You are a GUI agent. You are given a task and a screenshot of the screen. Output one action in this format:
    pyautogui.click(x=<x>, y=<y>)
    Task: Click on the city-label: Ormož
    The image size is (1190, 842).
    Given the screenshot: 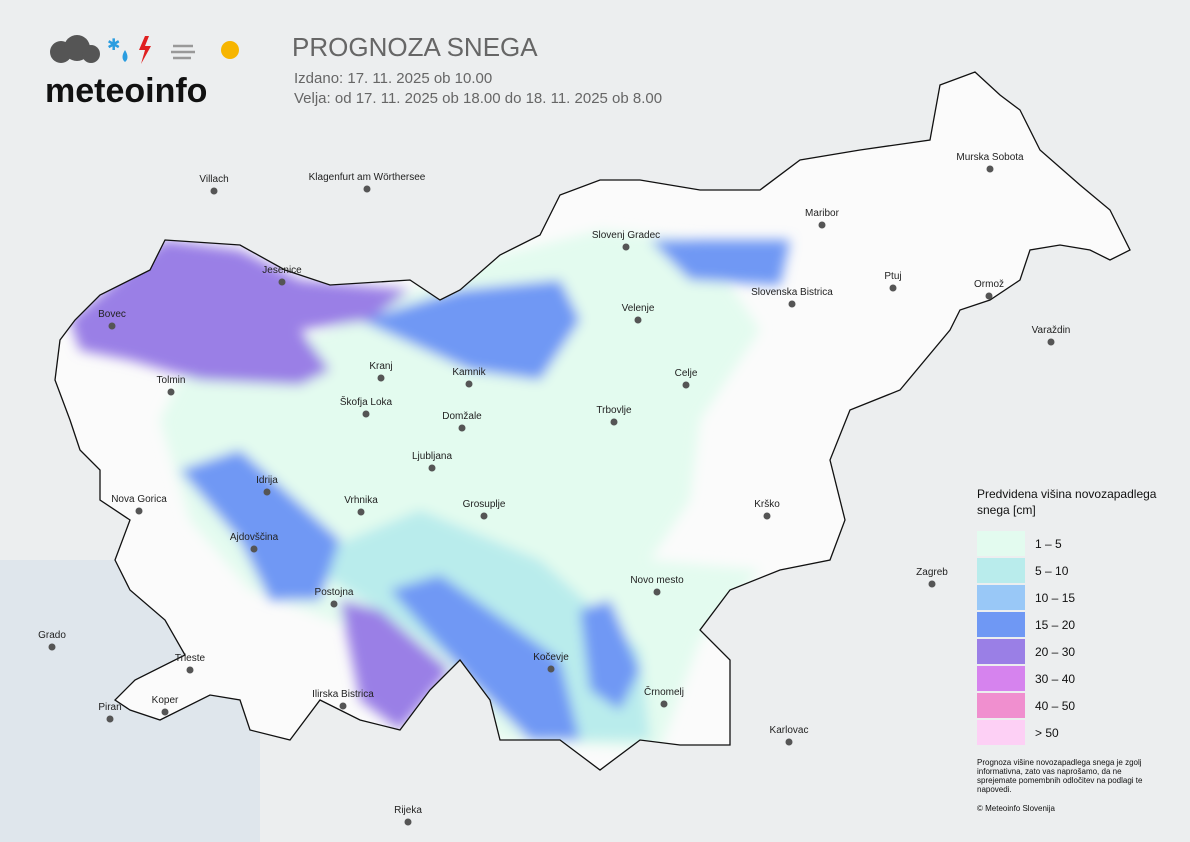 What is the action you would take?
    pyautogui.click(x=989, y=284)
    